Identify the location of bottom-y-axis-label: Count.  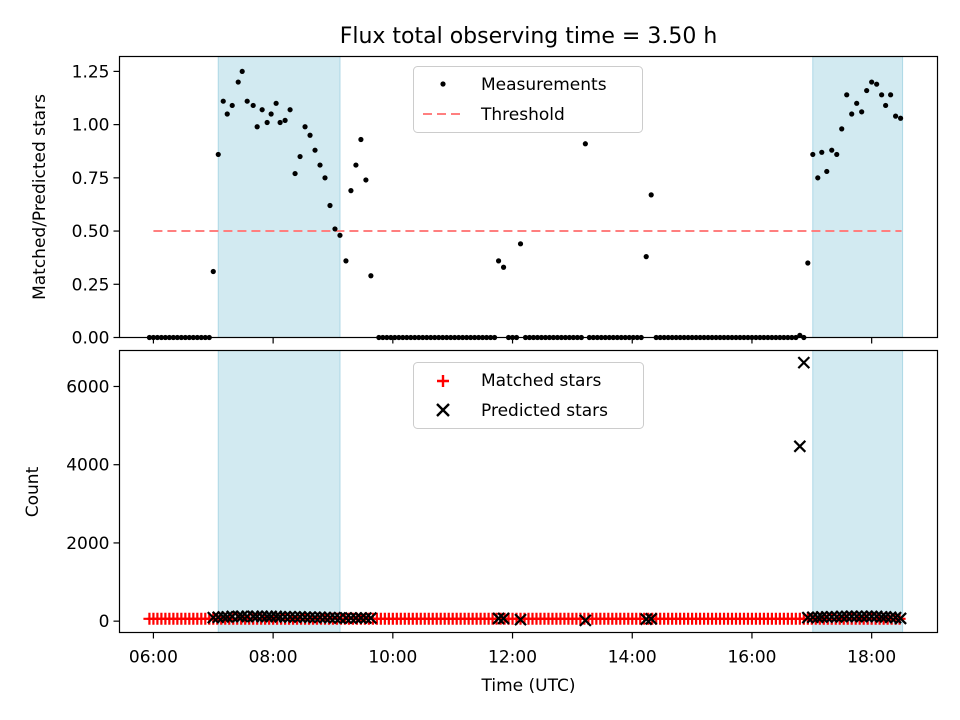
(33, 491).